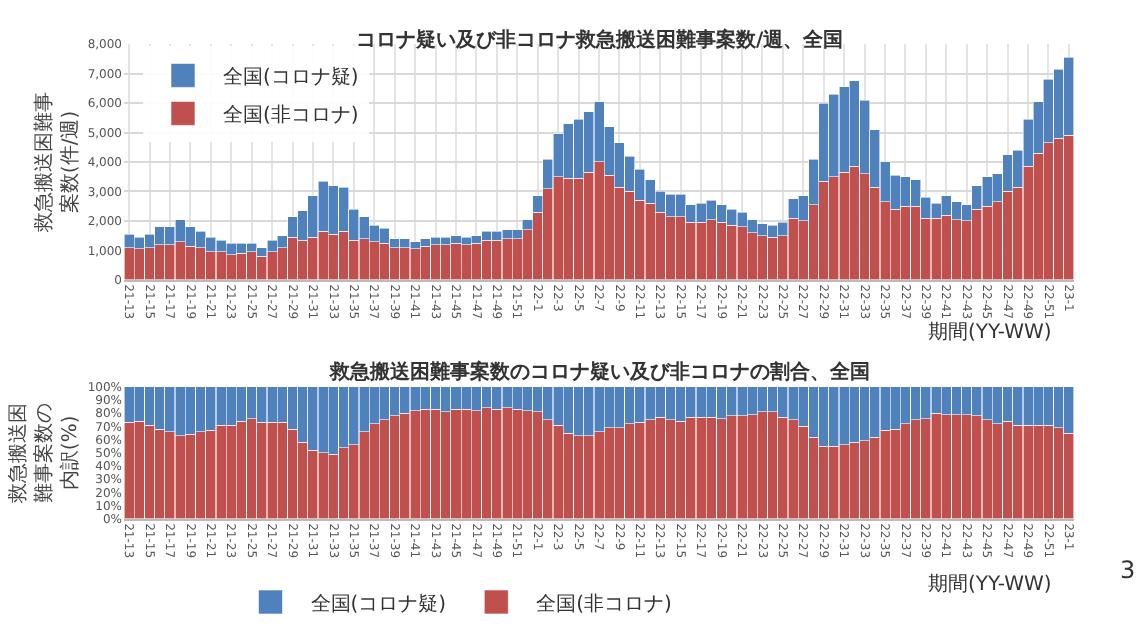 Image resolution: width=1138 pixels, height=640 pixels. What do you see at coordinates (1128, 570) in the screenshot?
I see `text: 3` at bounding box center [1128, 570].